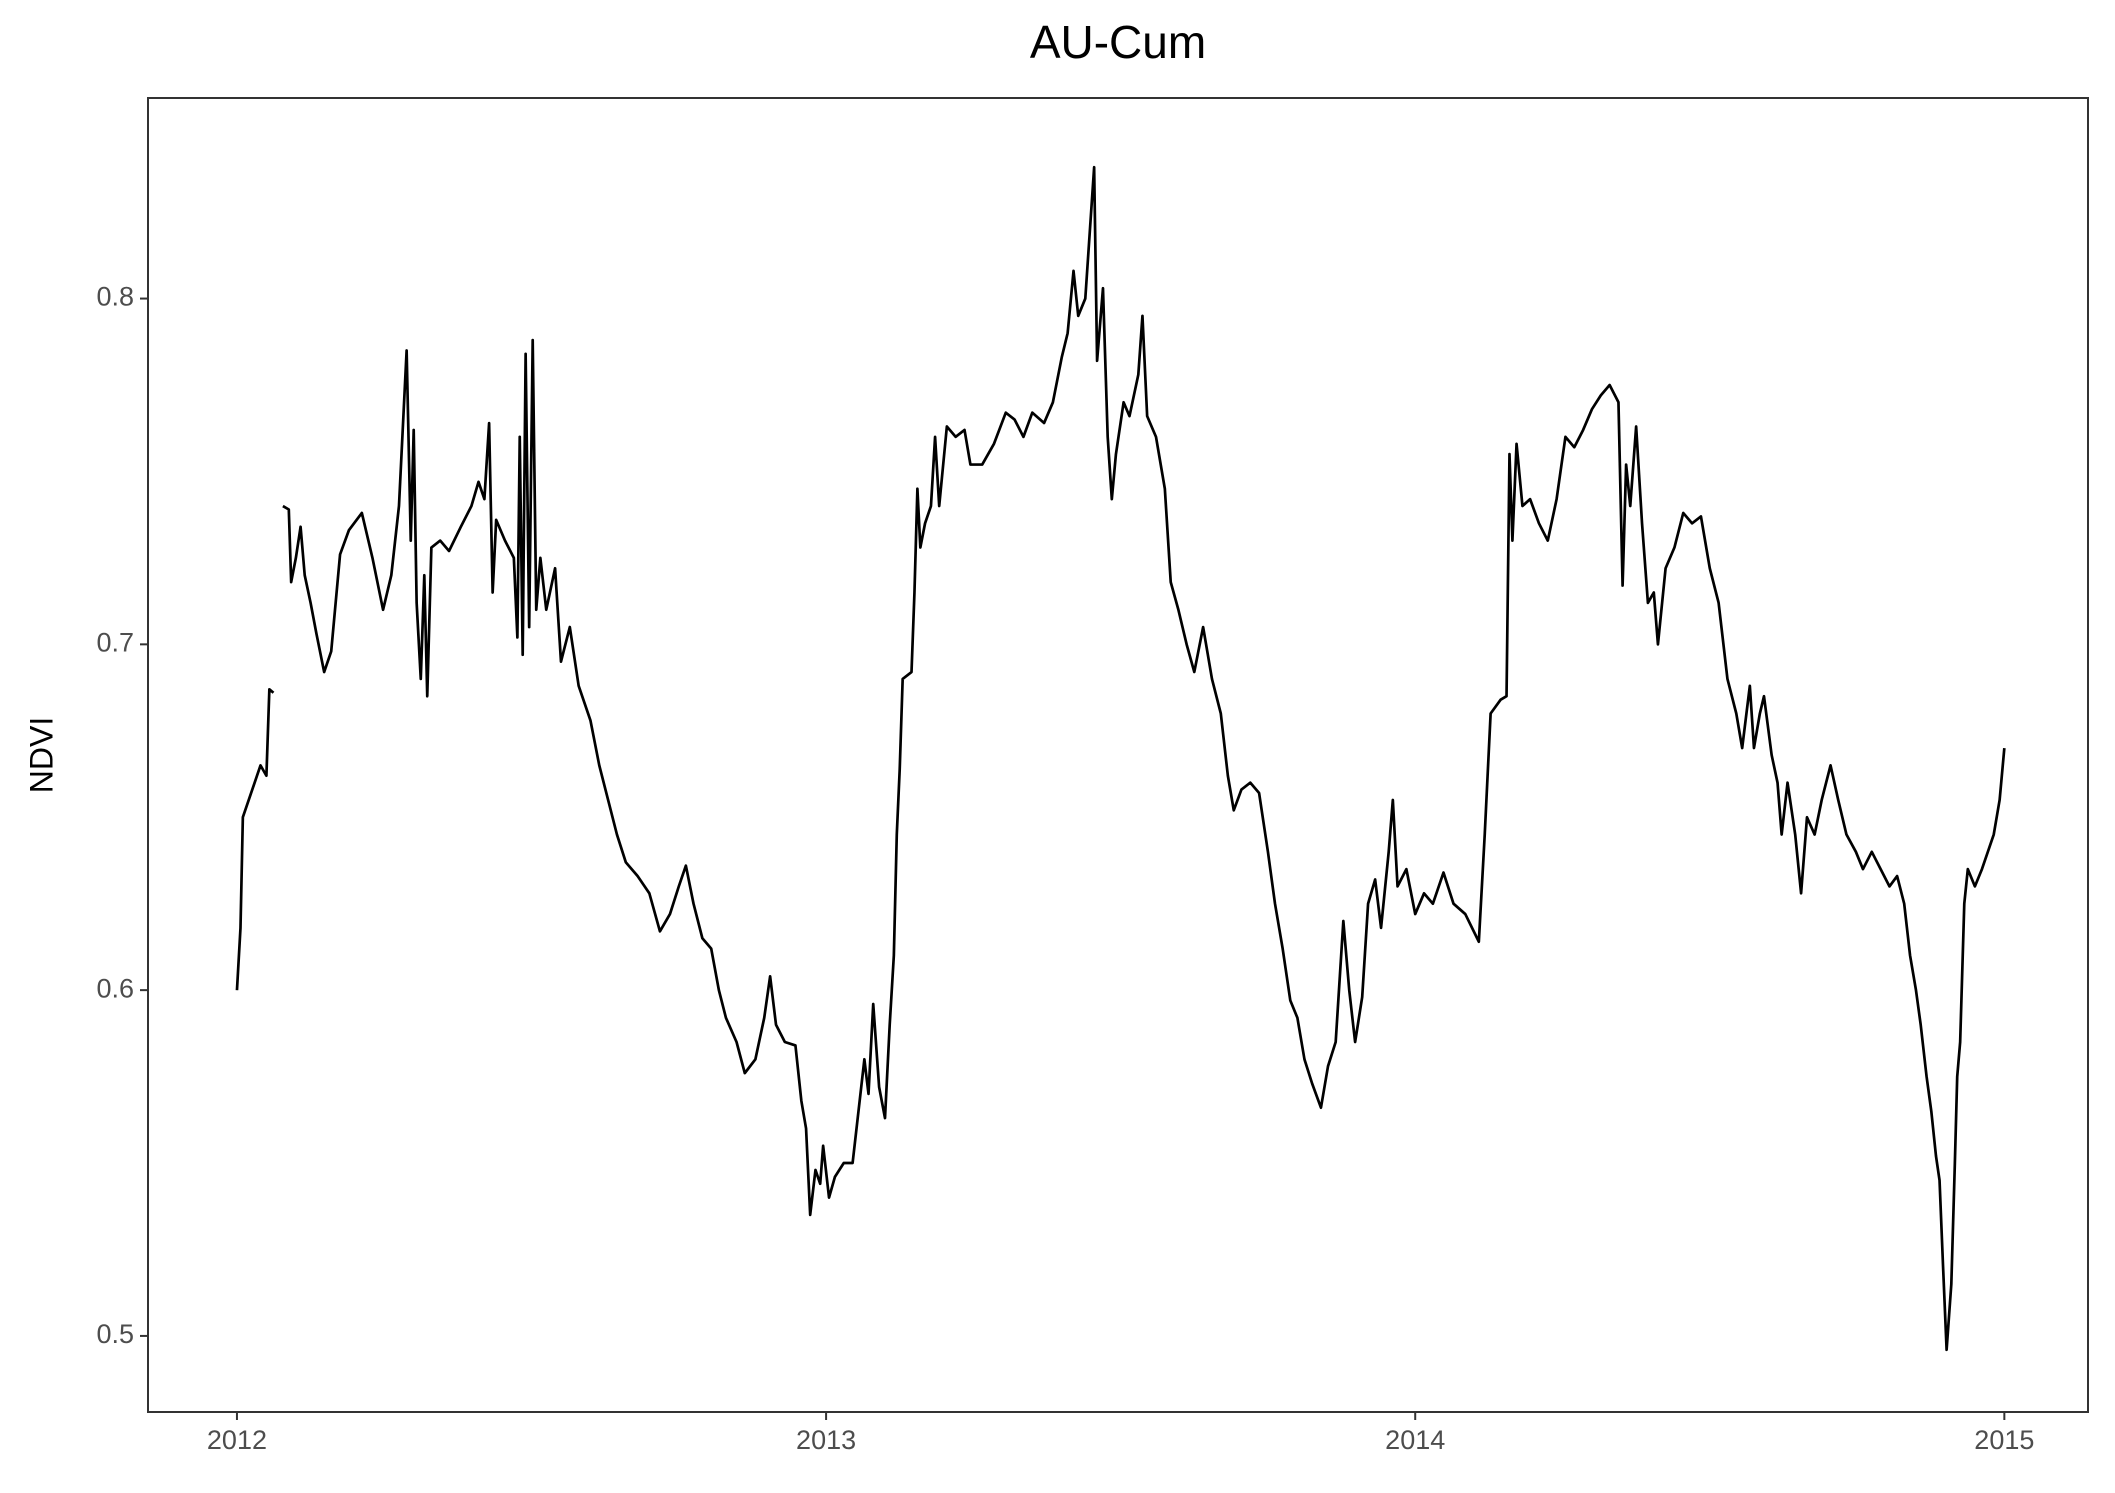 The height and width of the screenshot is (1493, 2115). I want to click on y-axis-title: NDVI, so click(41, 755).